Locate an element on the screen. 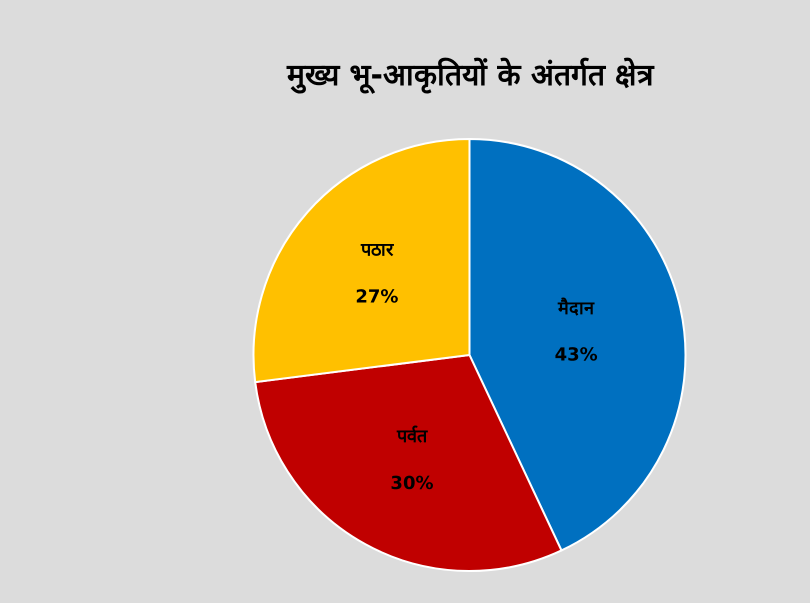  slice-label: पर्वत is located at coordinates (412, 436).